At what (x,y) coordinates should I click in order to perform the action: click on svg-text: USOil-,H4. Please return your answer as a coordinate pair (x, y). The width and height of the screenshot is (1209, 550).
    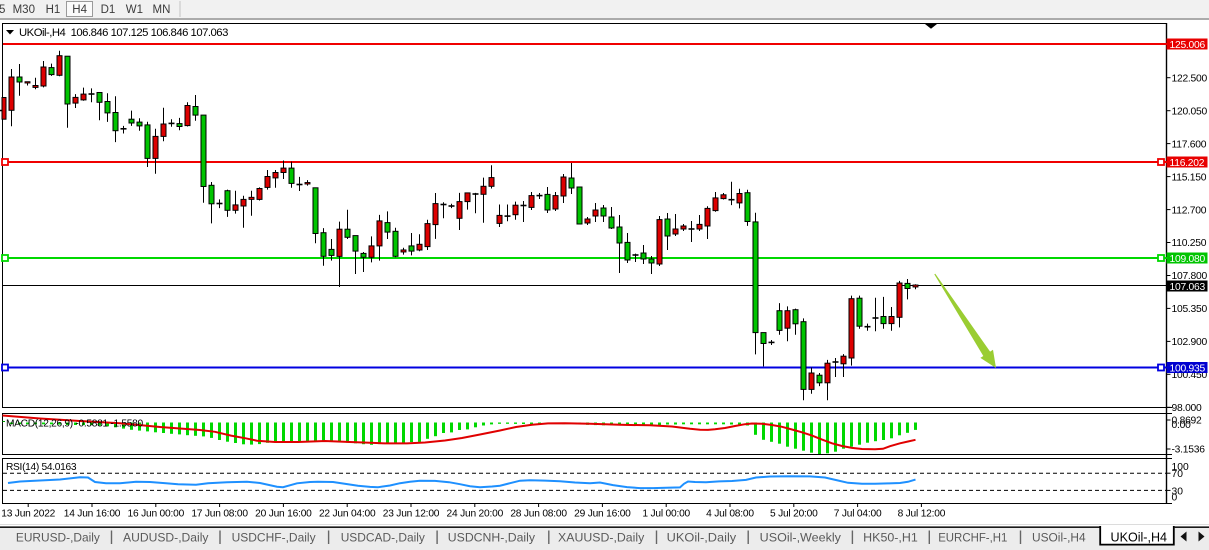
    Looking at the image, I should click on (1059, 537).